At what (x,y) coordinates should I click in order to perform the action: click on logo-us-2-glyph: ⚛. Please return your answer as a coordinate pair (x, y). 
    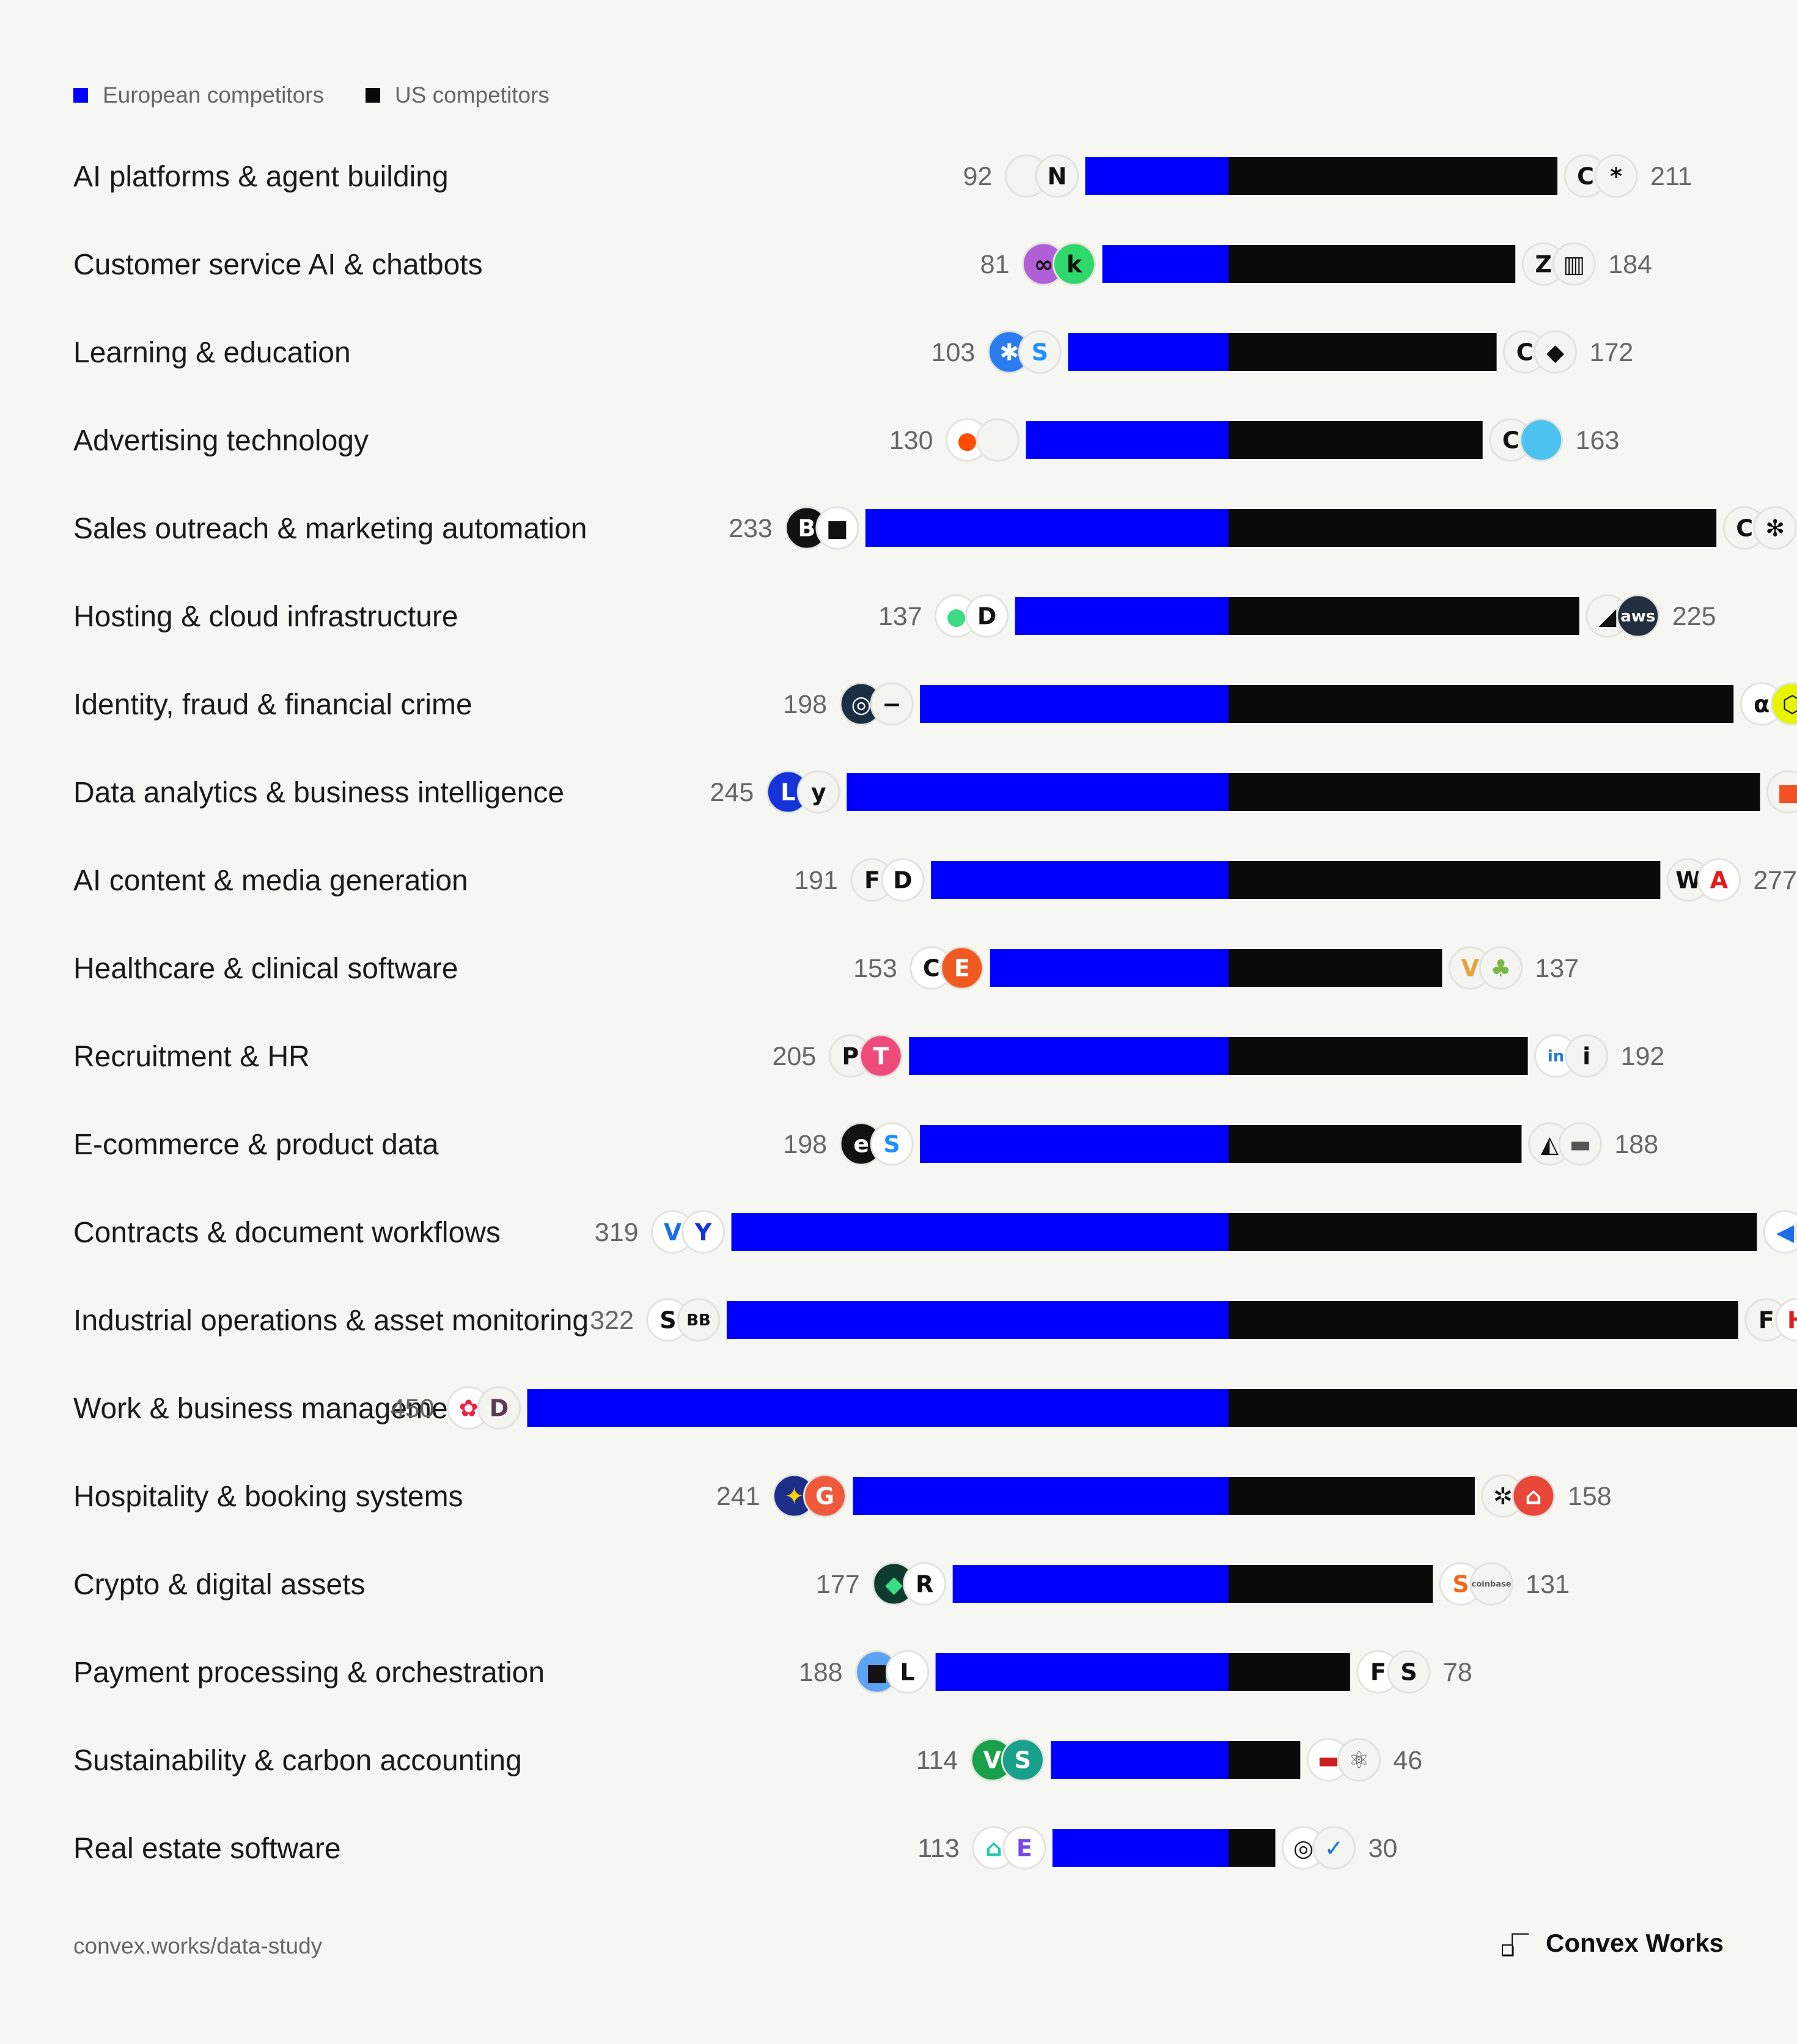
    Looking at the image, I should click on (1358, 1759).